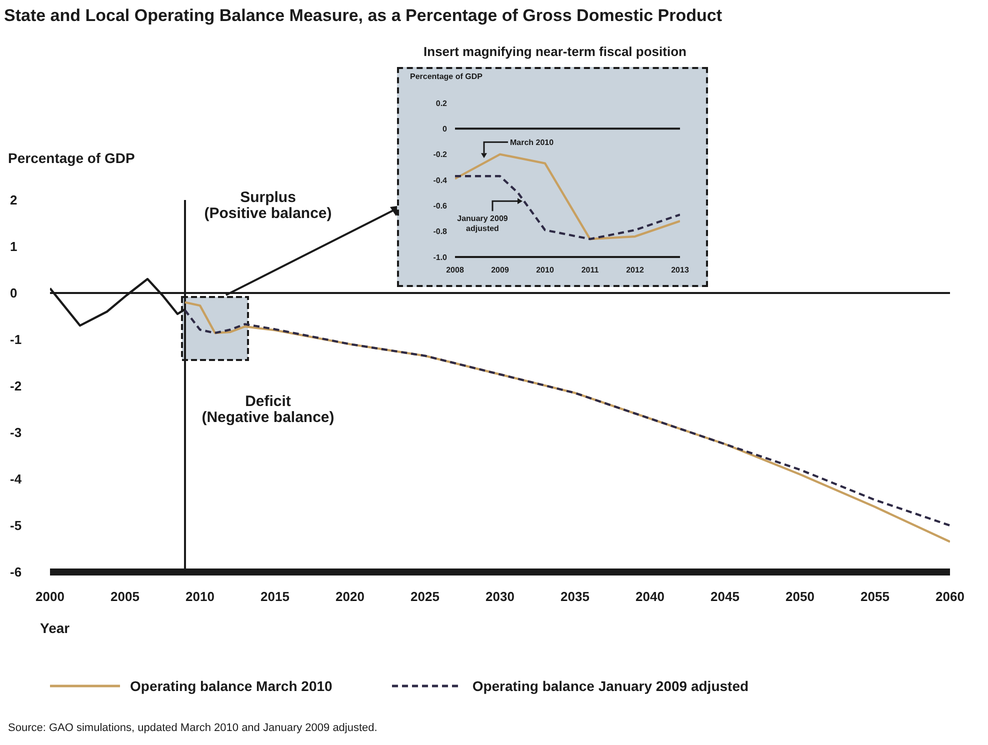  What do you see at coordinates (482, 224) in the screenshot?
I see `annotation: January 2009 adjusted` at bounding box center [482, 224].